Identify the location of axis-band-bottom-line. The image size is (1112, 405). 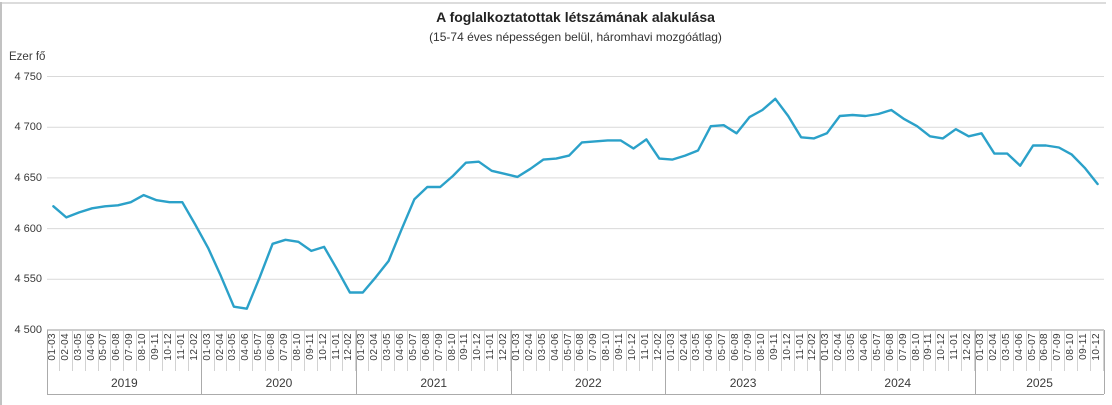
(575, 394).